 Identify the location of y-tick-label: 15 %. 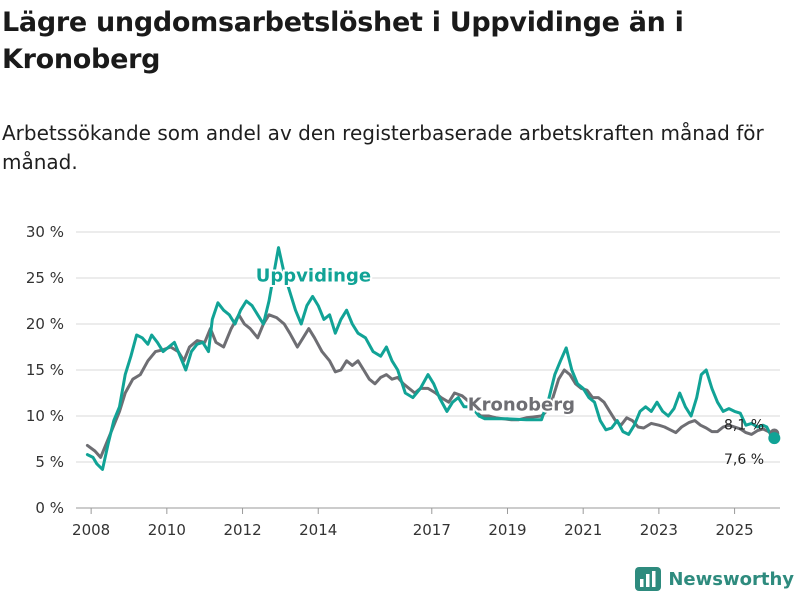
(45, 370).